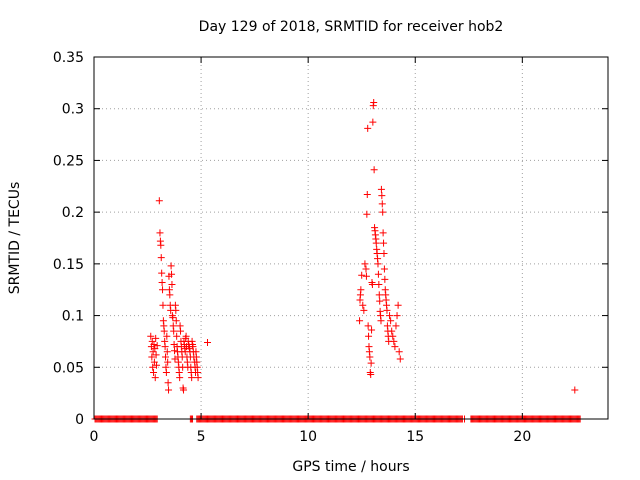 This screenshot has height=480, width=640. Describe the element at coordinates (79, 420) in the screenshot. I see `y-tick-label: 0` at that location.